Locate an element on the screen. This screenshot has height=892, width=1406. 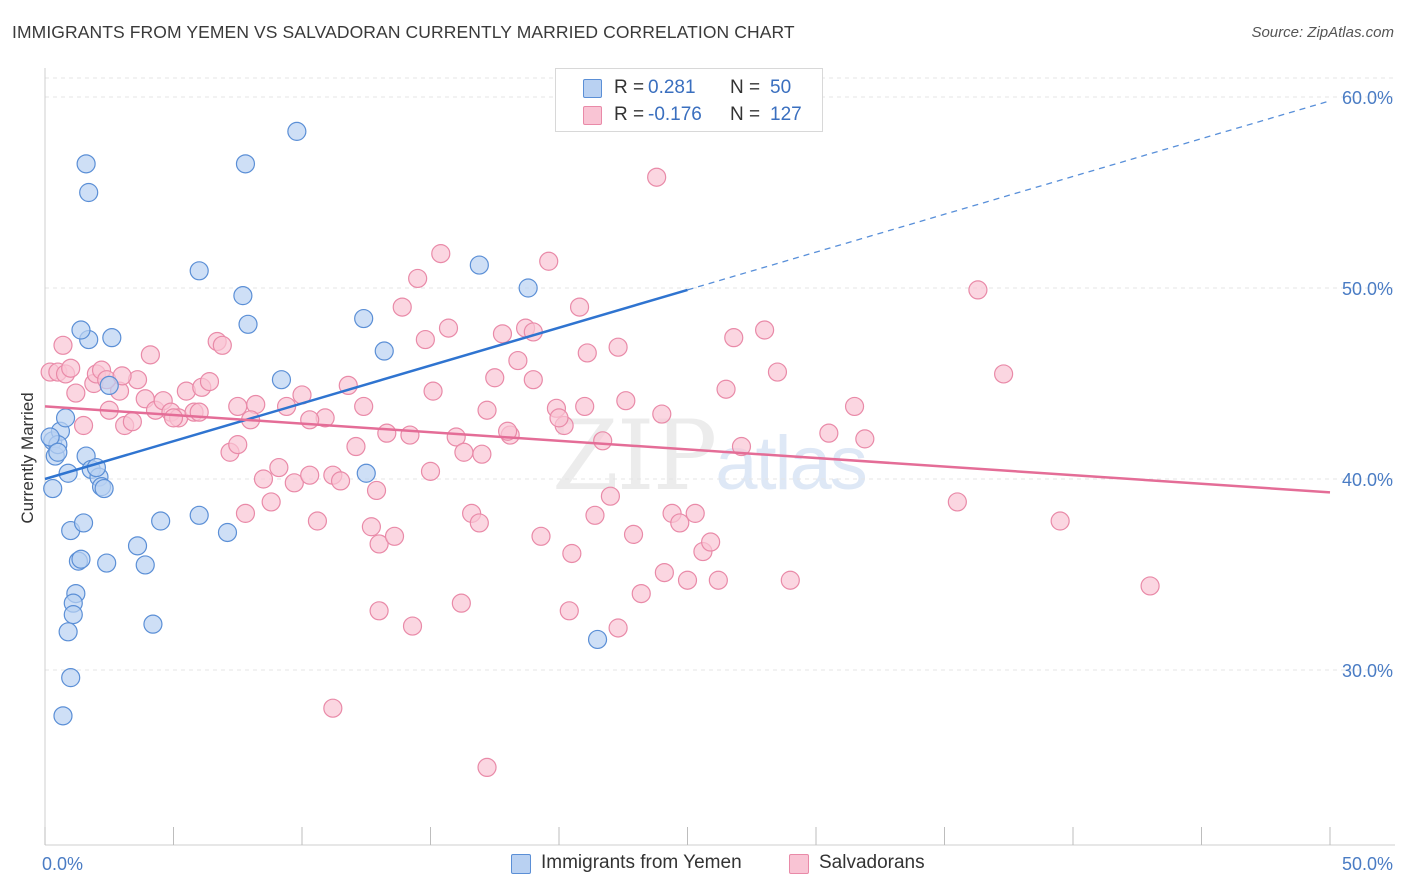
x-tick-label: 0.0% is located at coordinates (62, 864).